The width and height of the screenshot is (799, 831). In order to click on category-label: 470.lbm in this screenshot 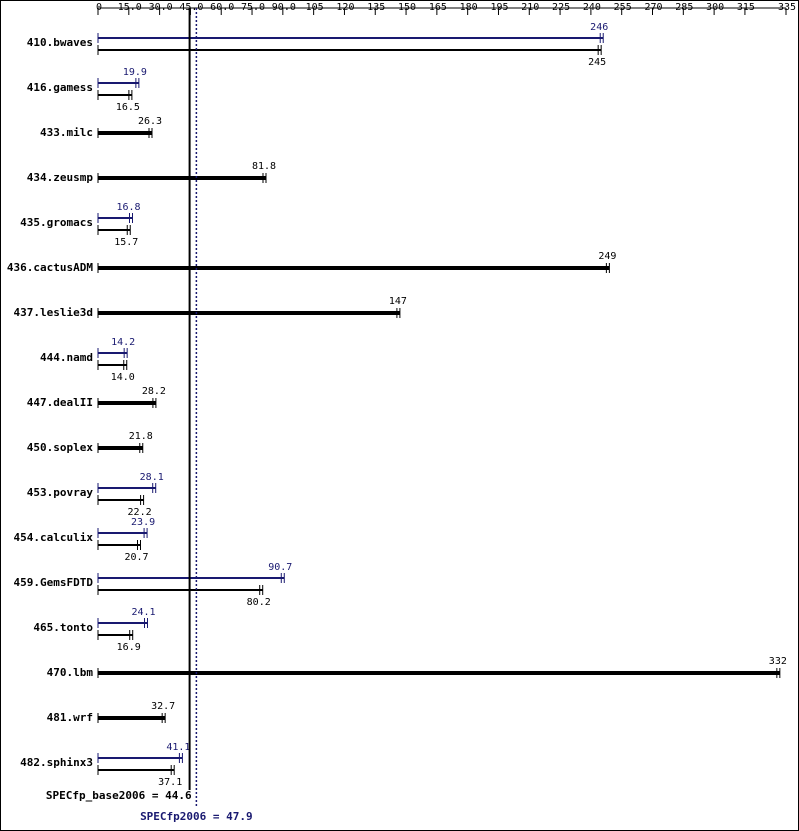, I will do `click(70, 672)`.